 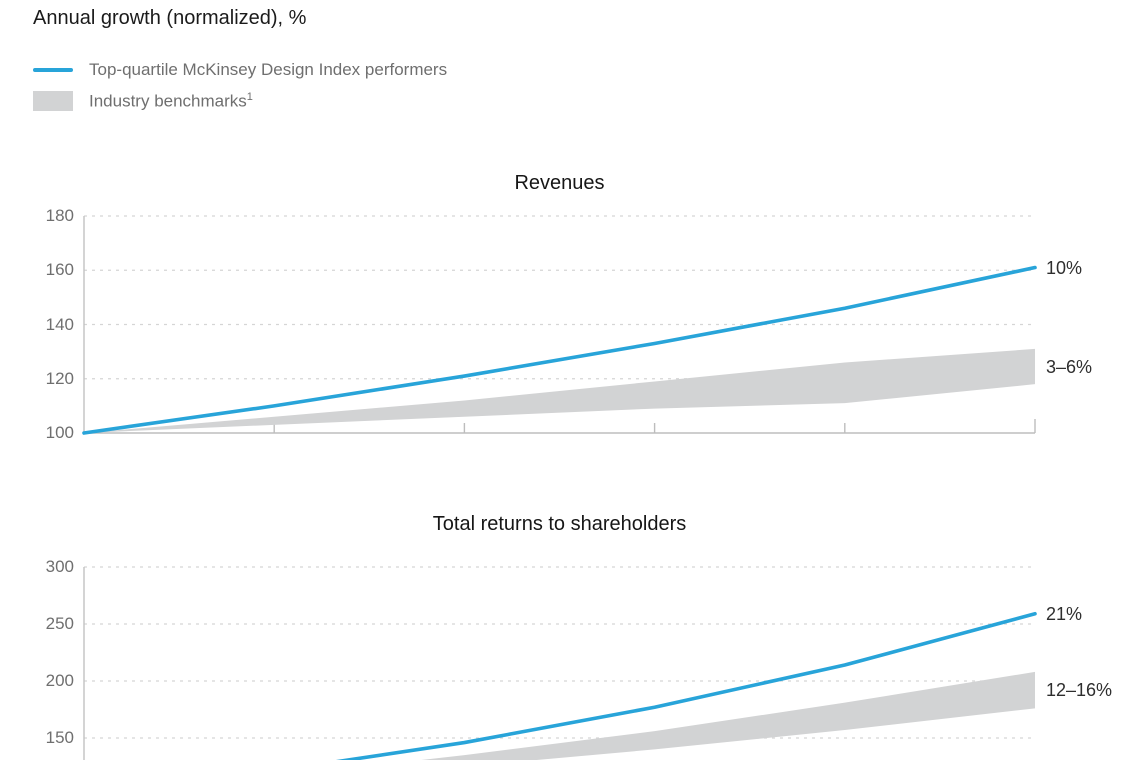 I want to click on legend-item-band: Industry benchmarks1, so click(x=240, y=101).